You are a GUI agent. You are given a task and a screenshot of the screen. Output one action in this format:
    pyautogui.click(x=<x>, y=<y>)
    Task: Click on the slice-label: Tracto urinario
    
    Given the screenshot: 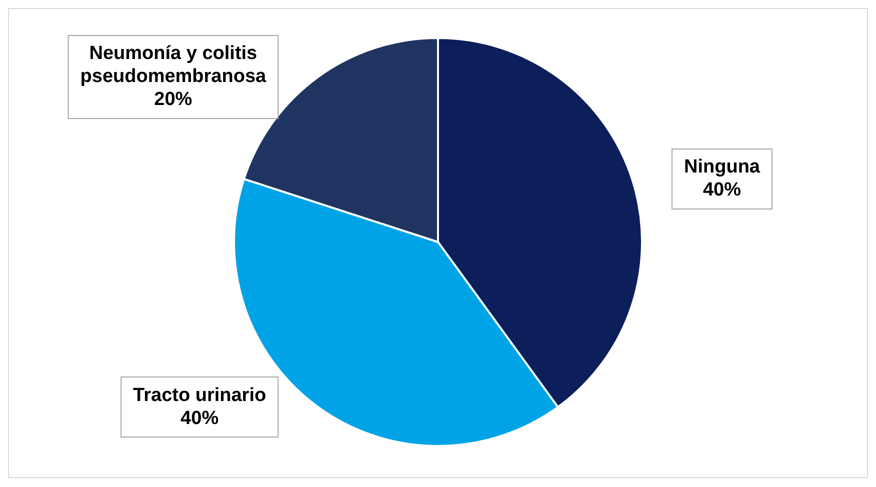 What is the action you would take?
    pyautogui.click(x=199, y=395)
    